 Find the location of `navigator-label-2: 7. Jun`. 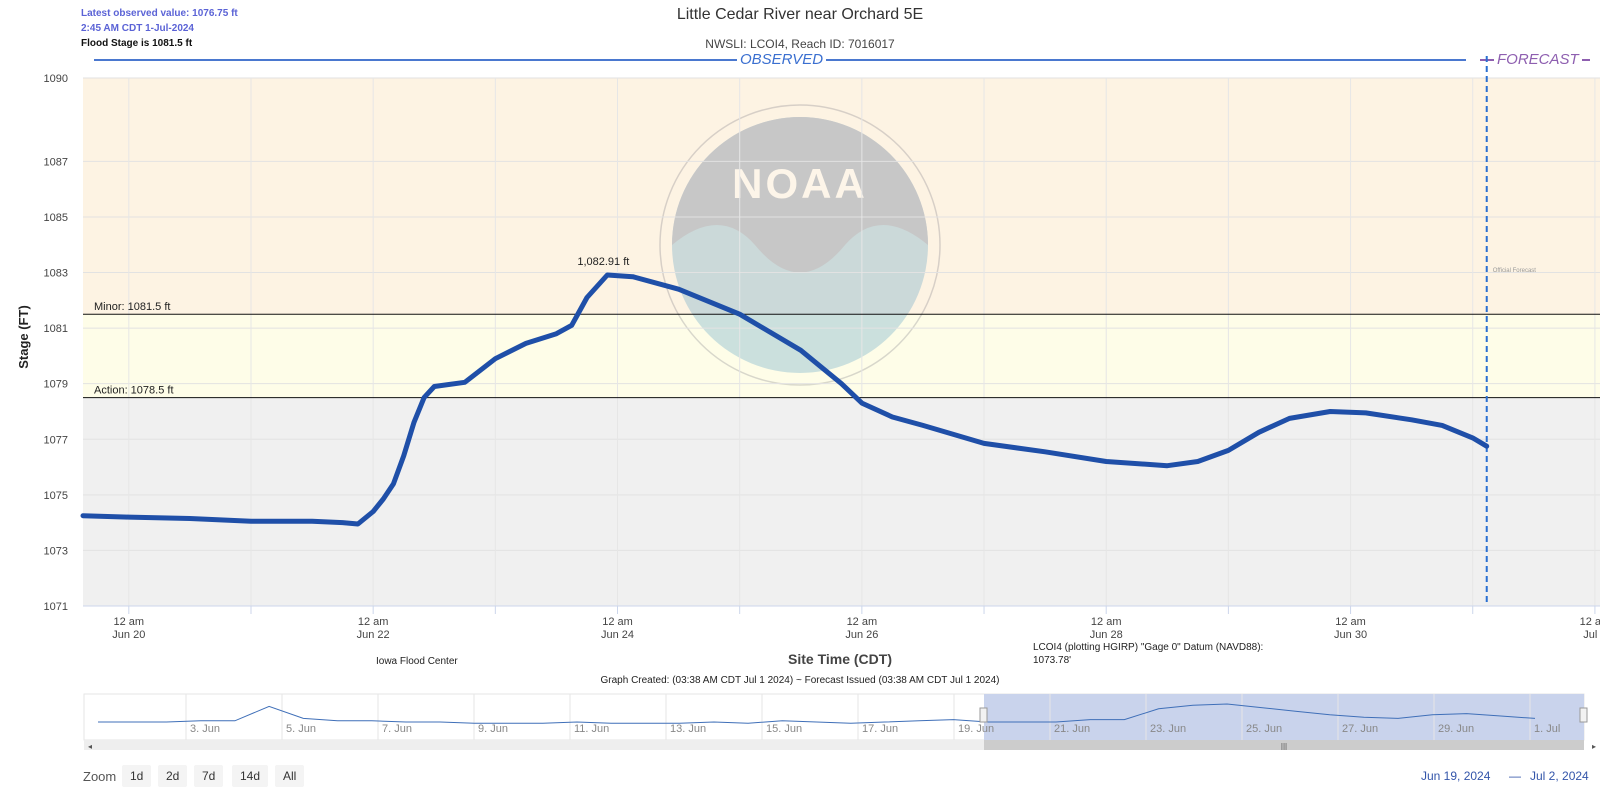

navigator-label-2: 7. Jun is located at coordinates (397, 729).